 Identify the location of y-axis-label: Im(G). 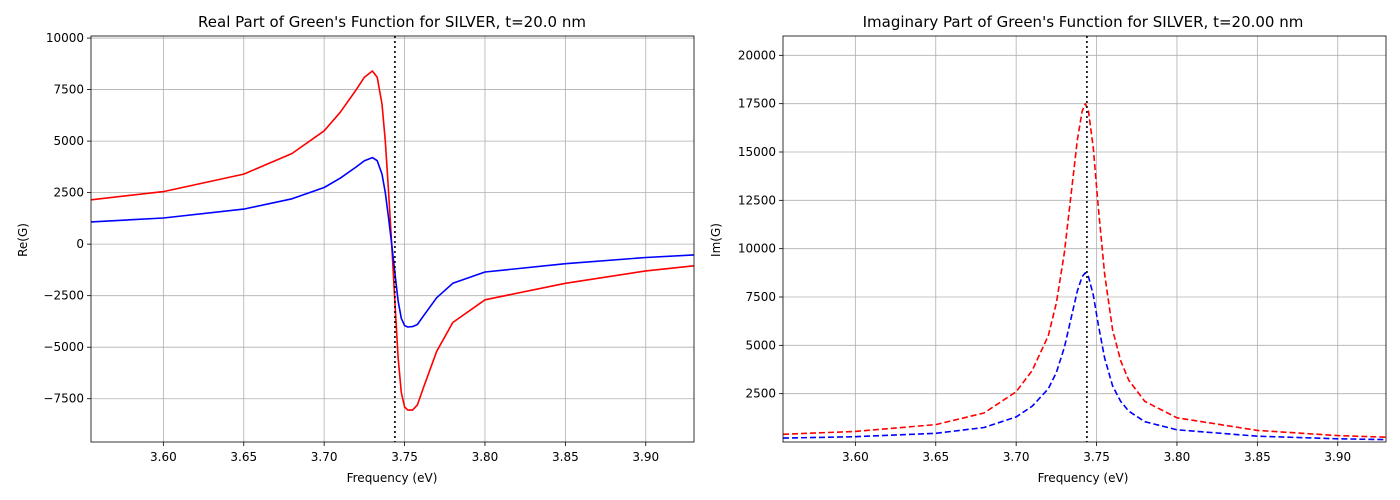
(716, 240).